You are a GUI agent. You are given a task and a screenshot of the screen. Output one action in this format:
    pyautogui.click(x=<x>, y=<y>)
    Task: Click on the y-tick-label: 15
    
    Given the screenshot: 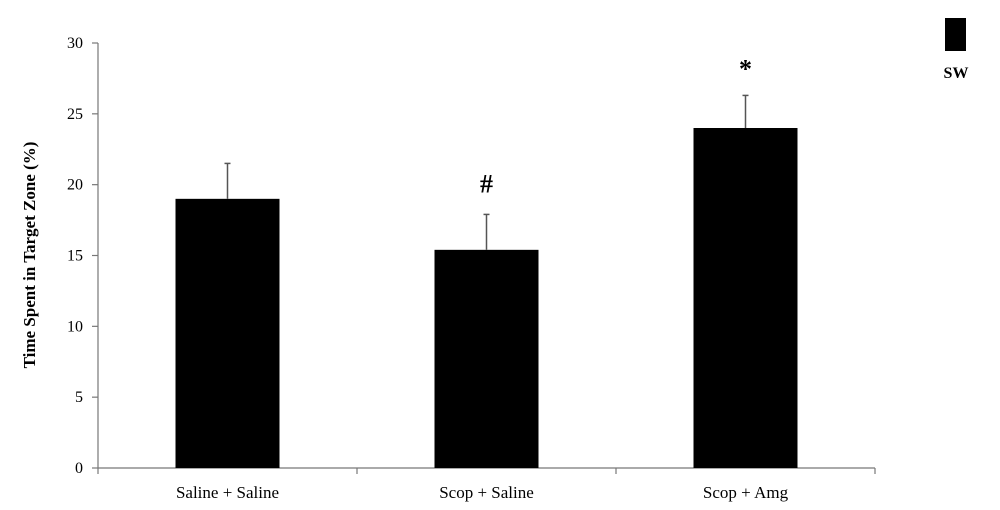 What is the action you would take?
    pyautogui.click(x=75, y=256)
    